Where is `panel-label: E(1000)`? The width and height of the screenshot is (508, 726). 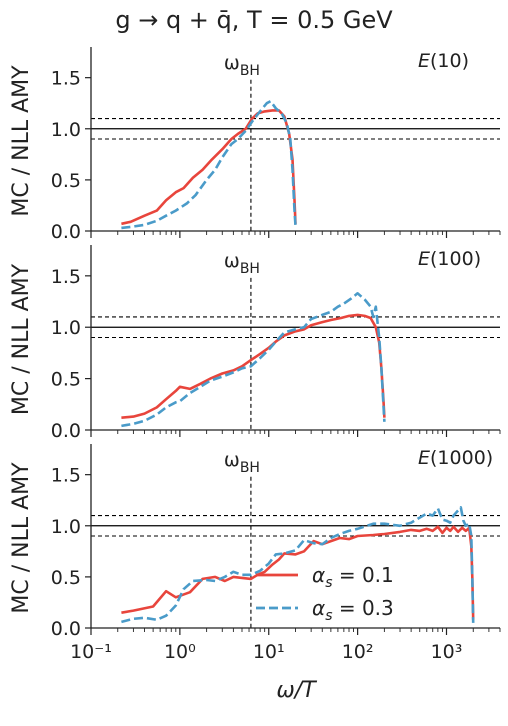 panel-label: E(1000) is located at coordinates (455, 458).